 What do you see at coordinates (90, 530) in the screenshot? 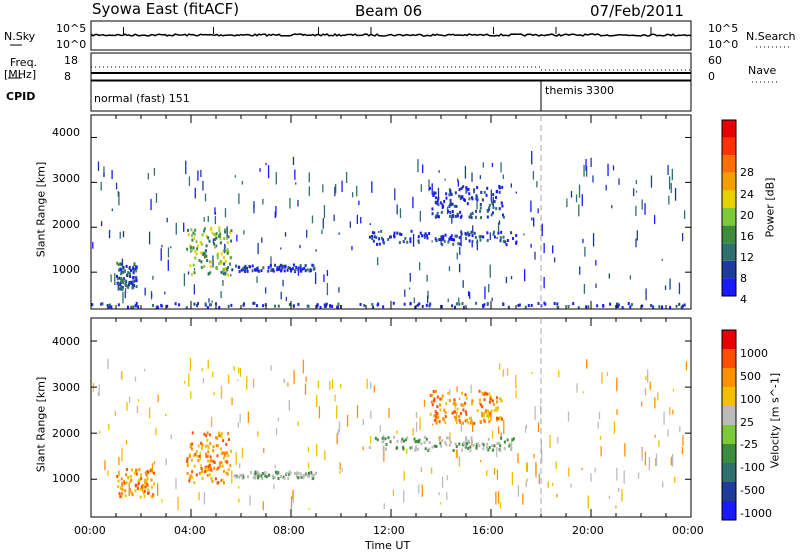
I see `x-tick: 00:00` at bounding box center [90, 530].